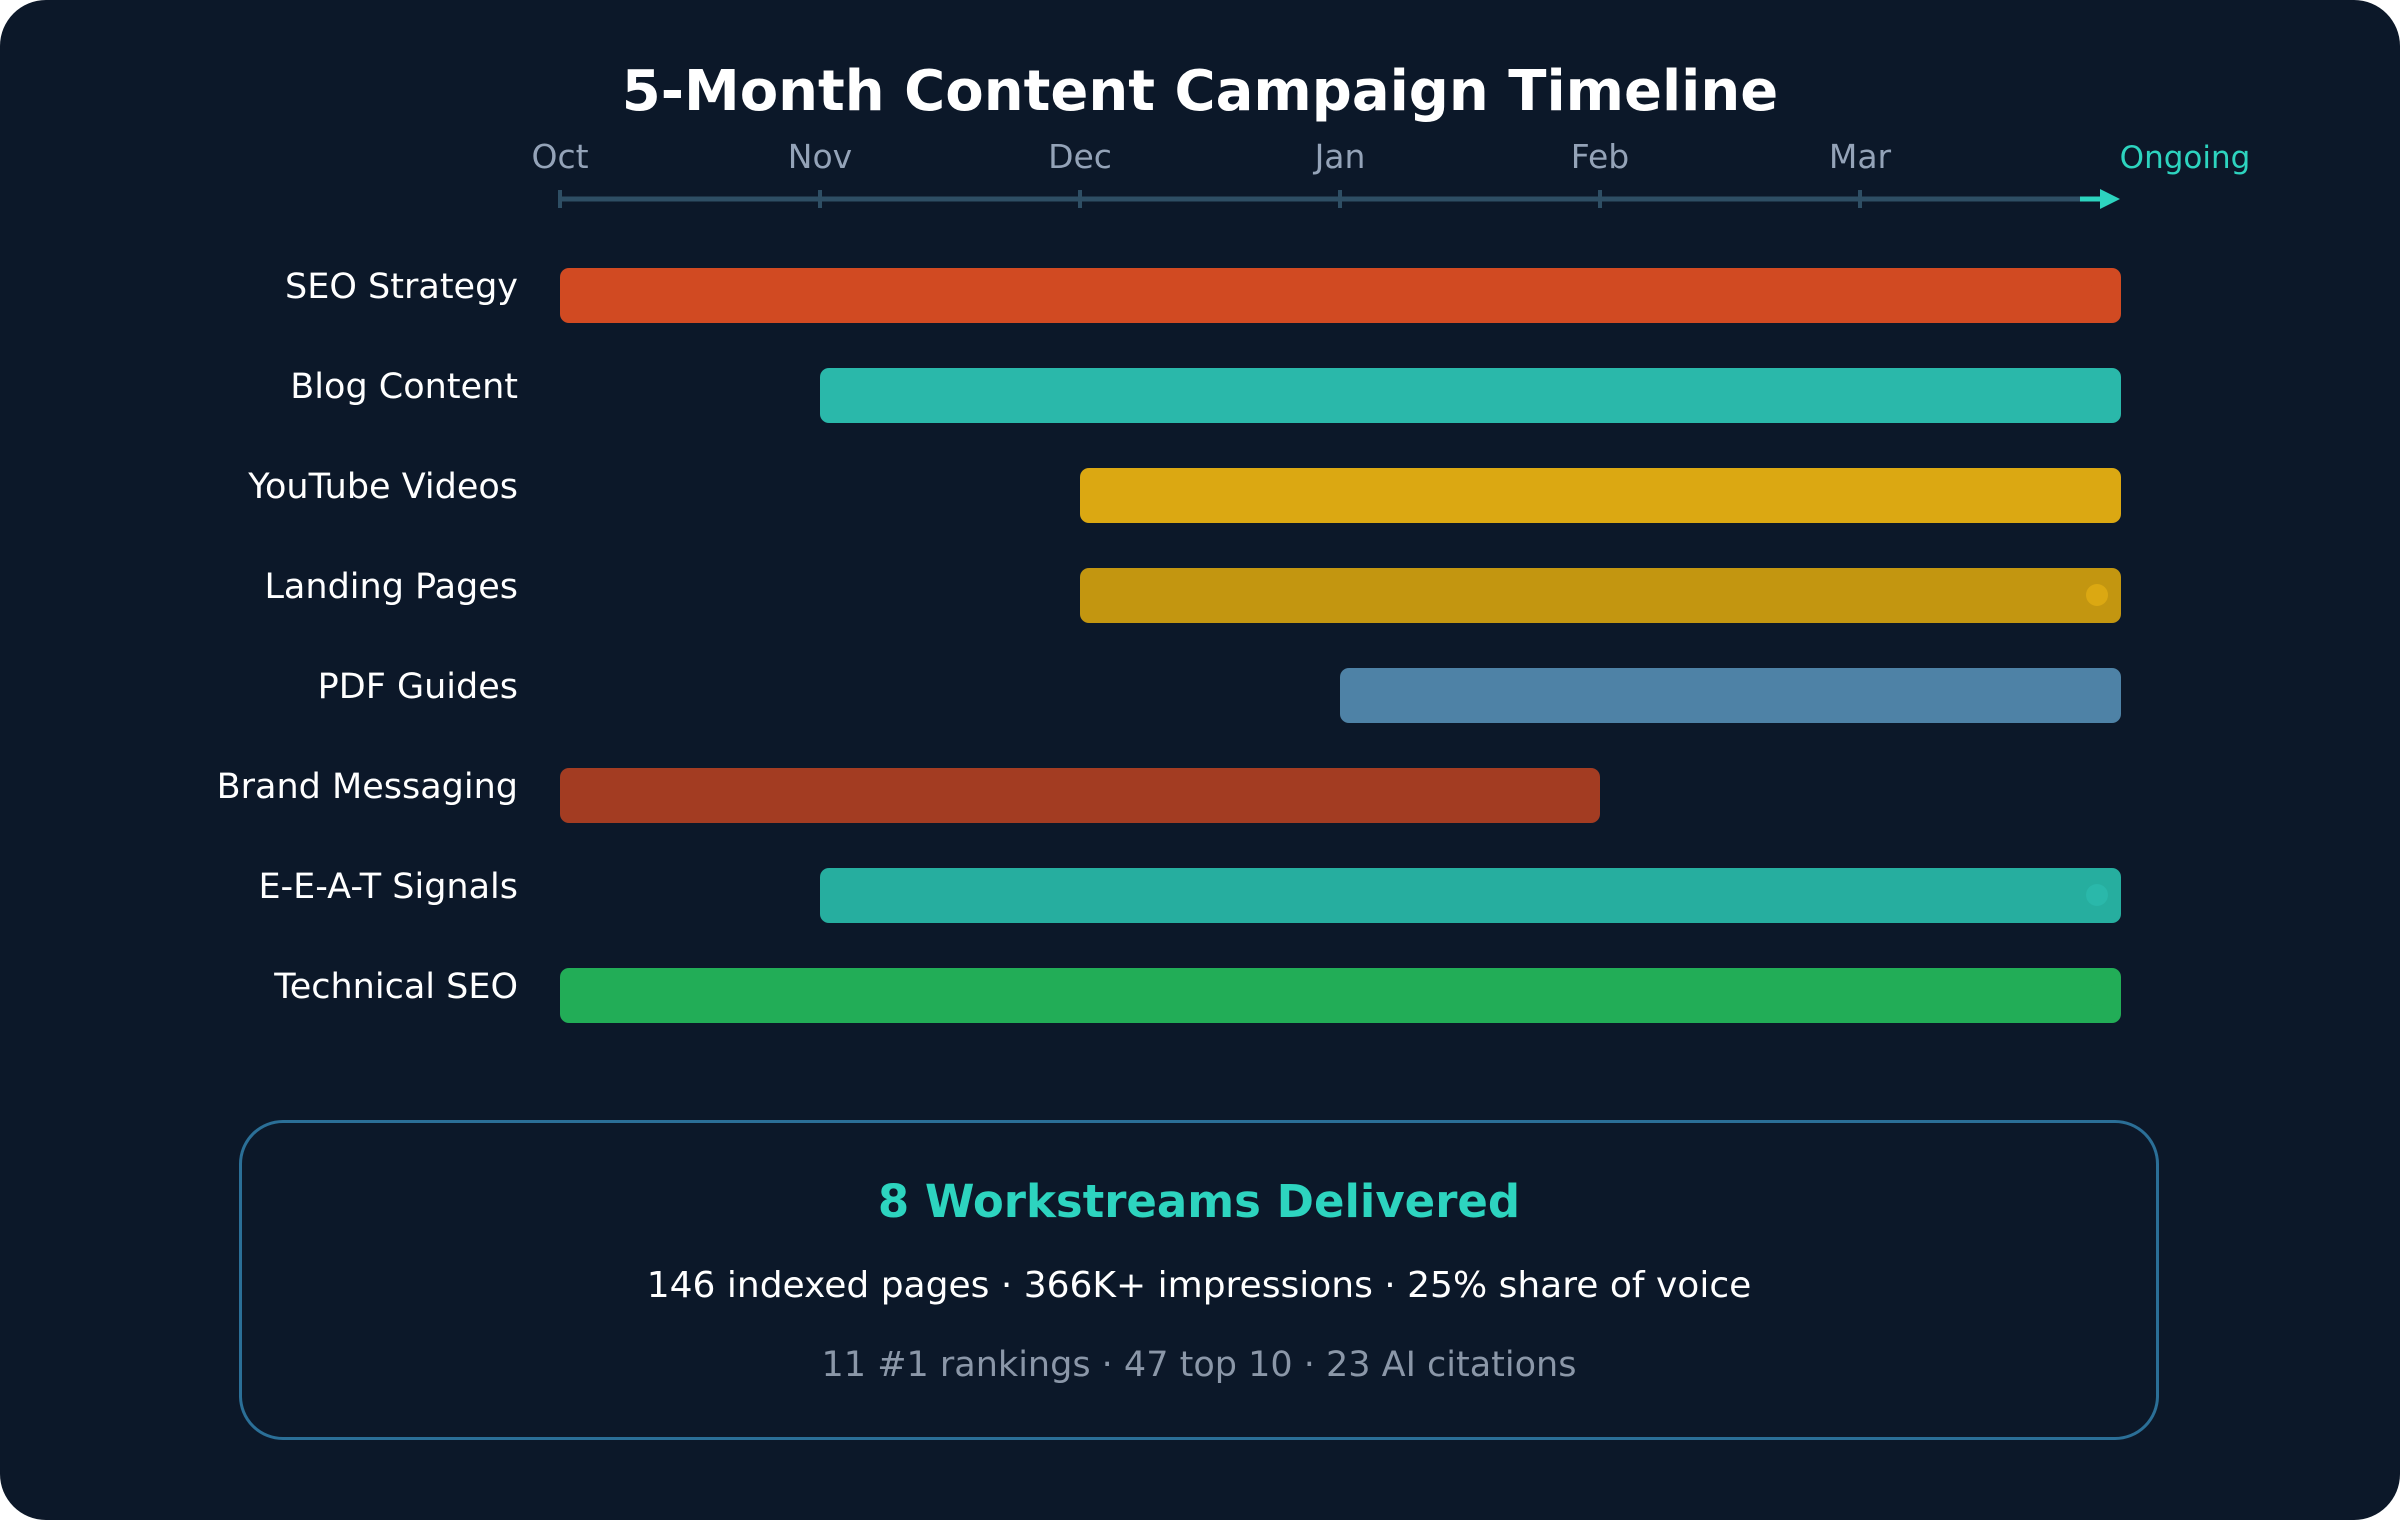 Image resolution: width=2400 pixels, height=1520 pixels. What do you see at coordinates (391, 587) in the screenshot?
I see `task-label: Landing Pages` at bounding box center [391, 587].